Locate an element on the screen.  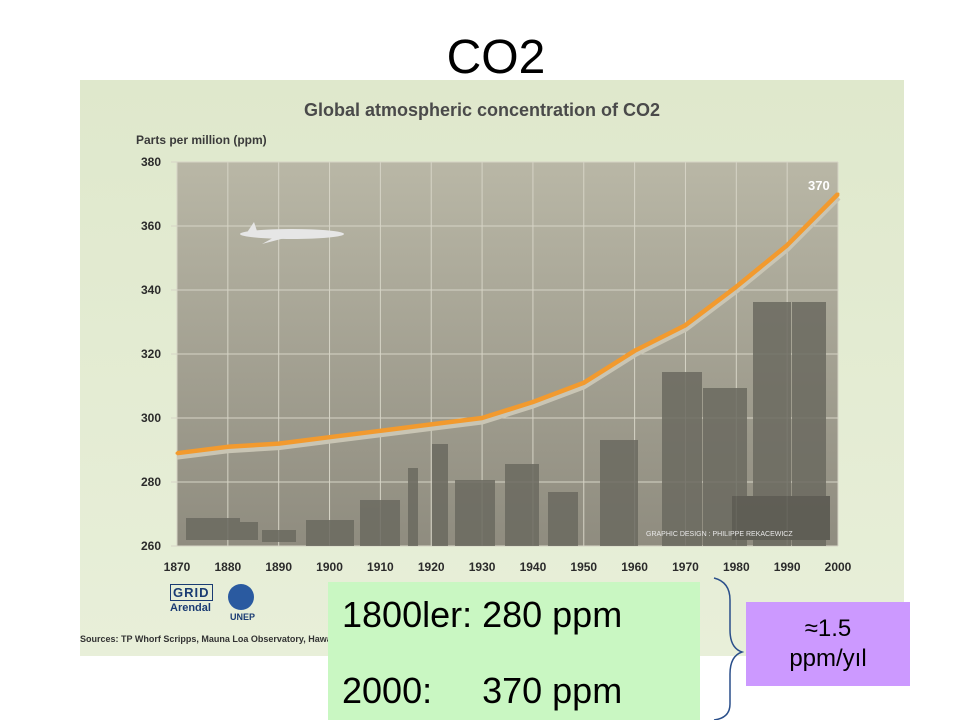
logos: GRID Arendal UNEP is located at coordinates (212, 603).